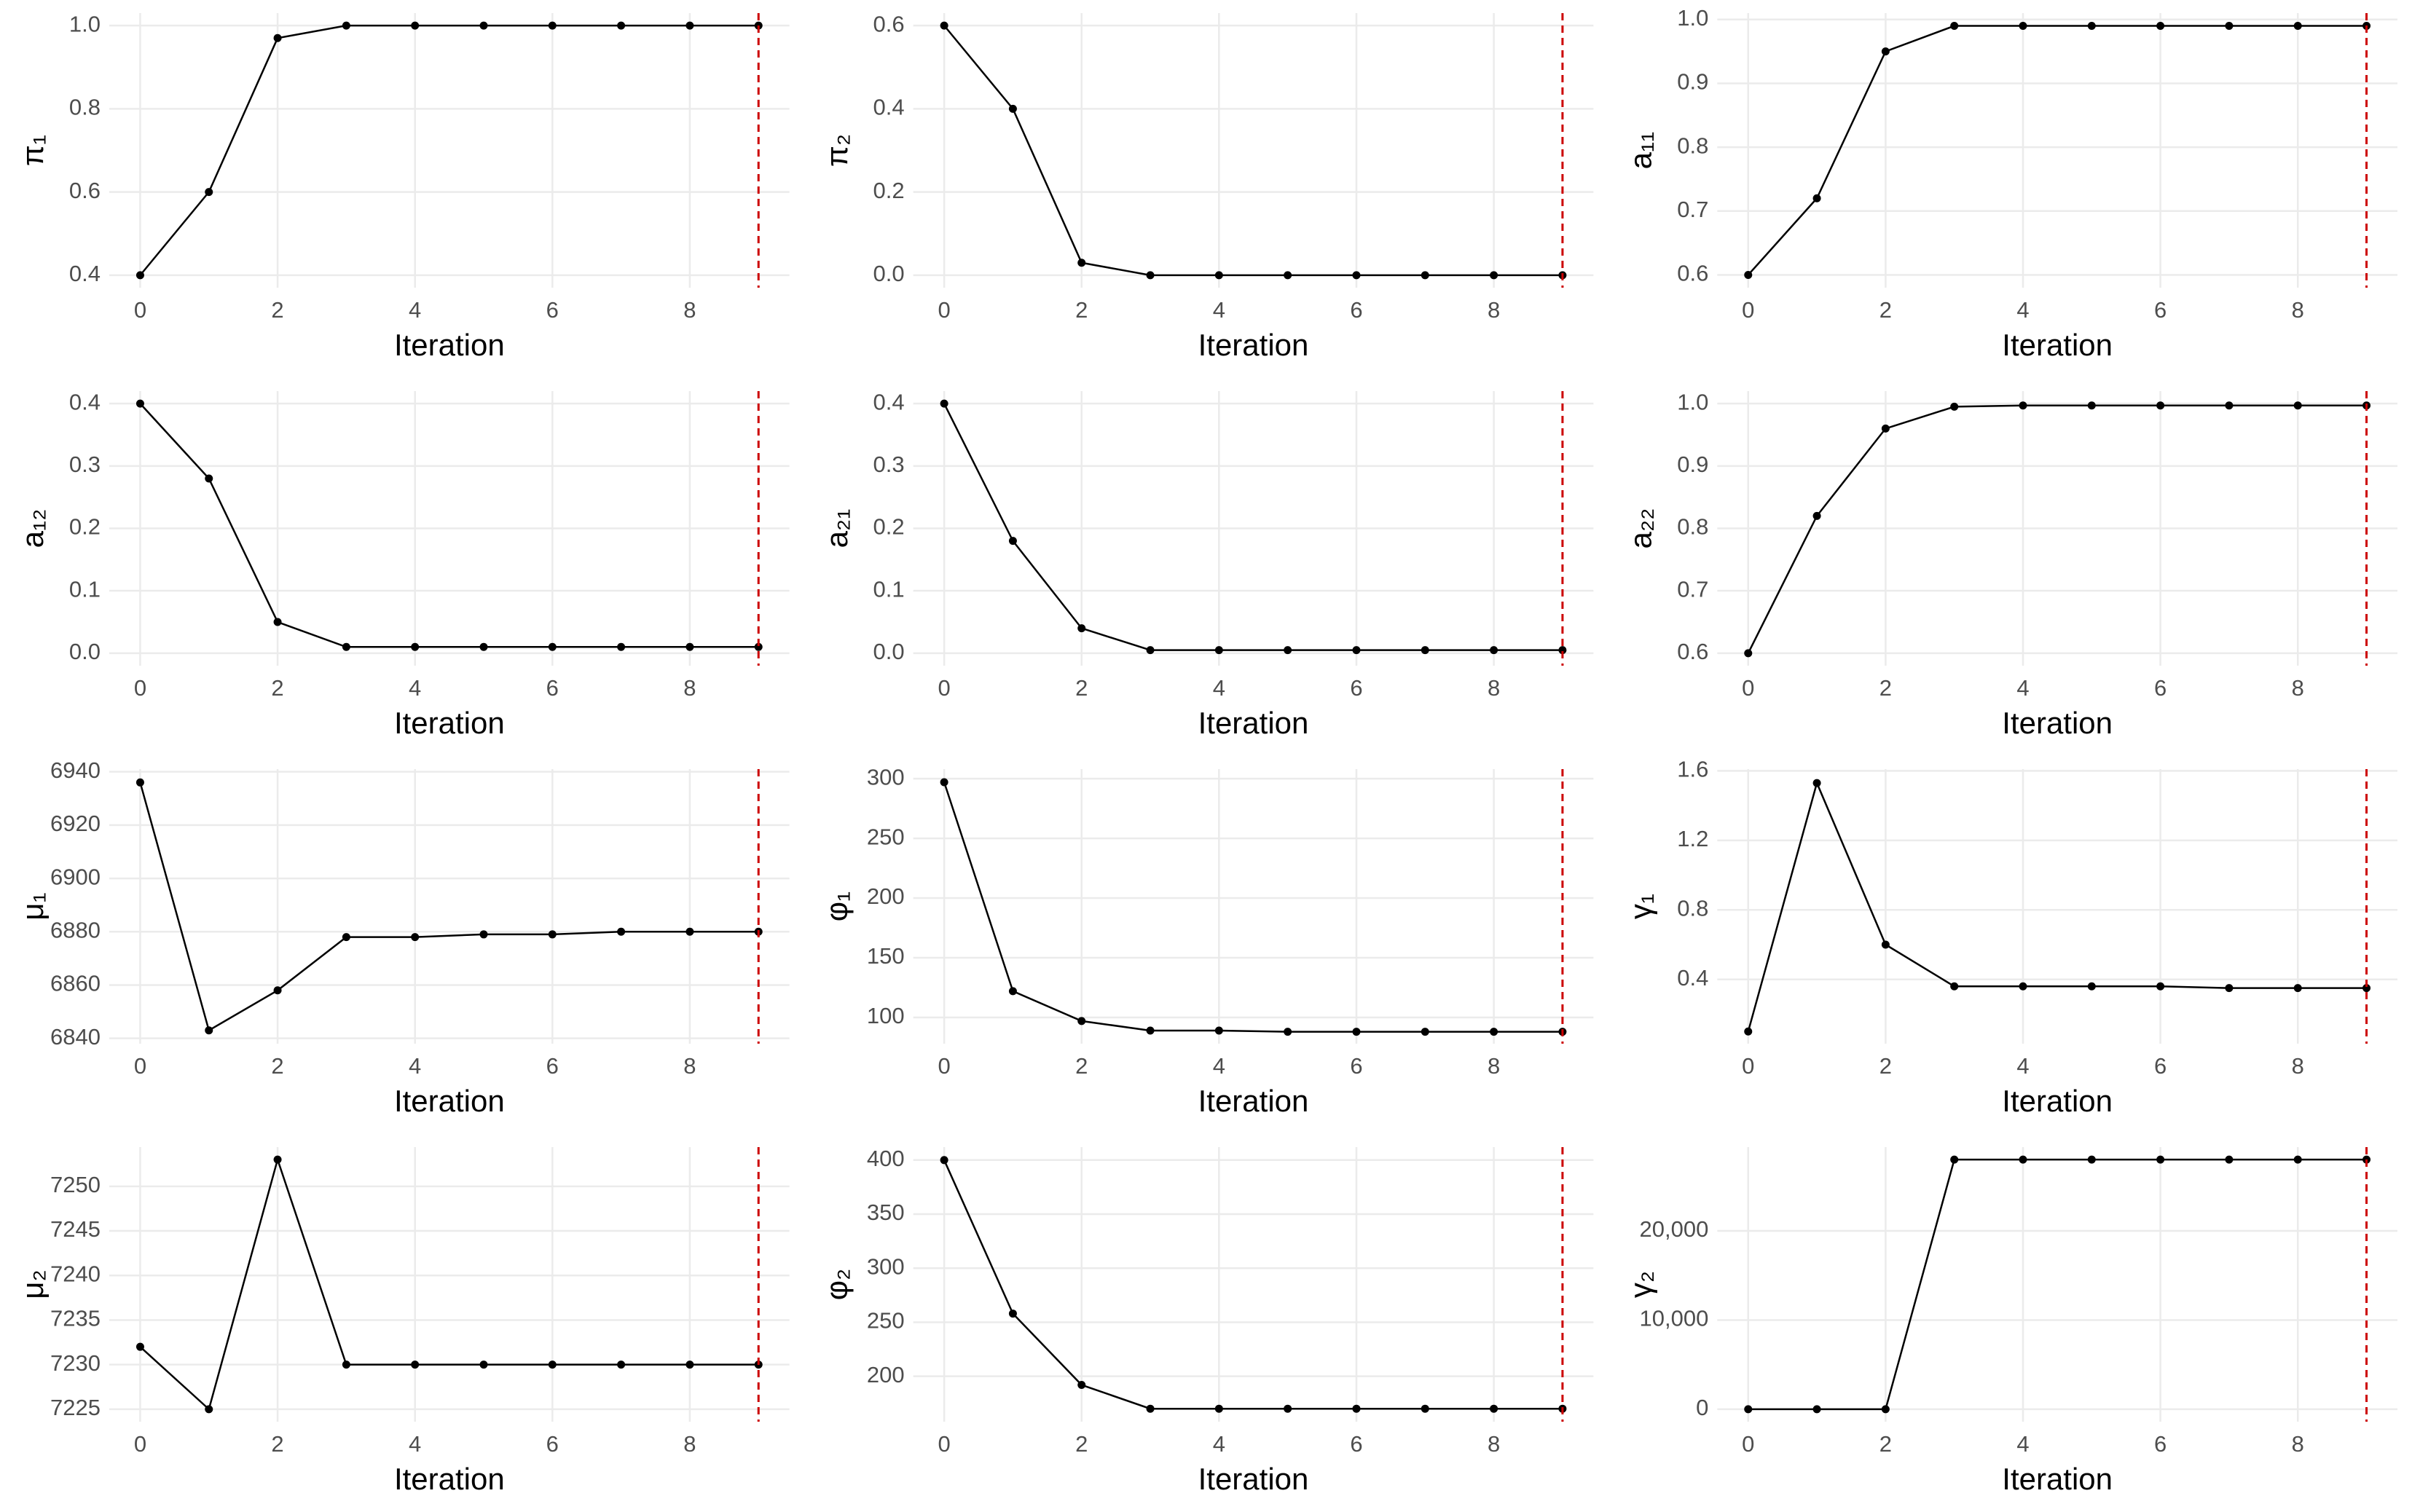 The image size is (2412, 1512). What do you see at coordinates (889, 589) in the screenshot?
I see `y-tick-label: 0.1` at bounding box center [889, 589].